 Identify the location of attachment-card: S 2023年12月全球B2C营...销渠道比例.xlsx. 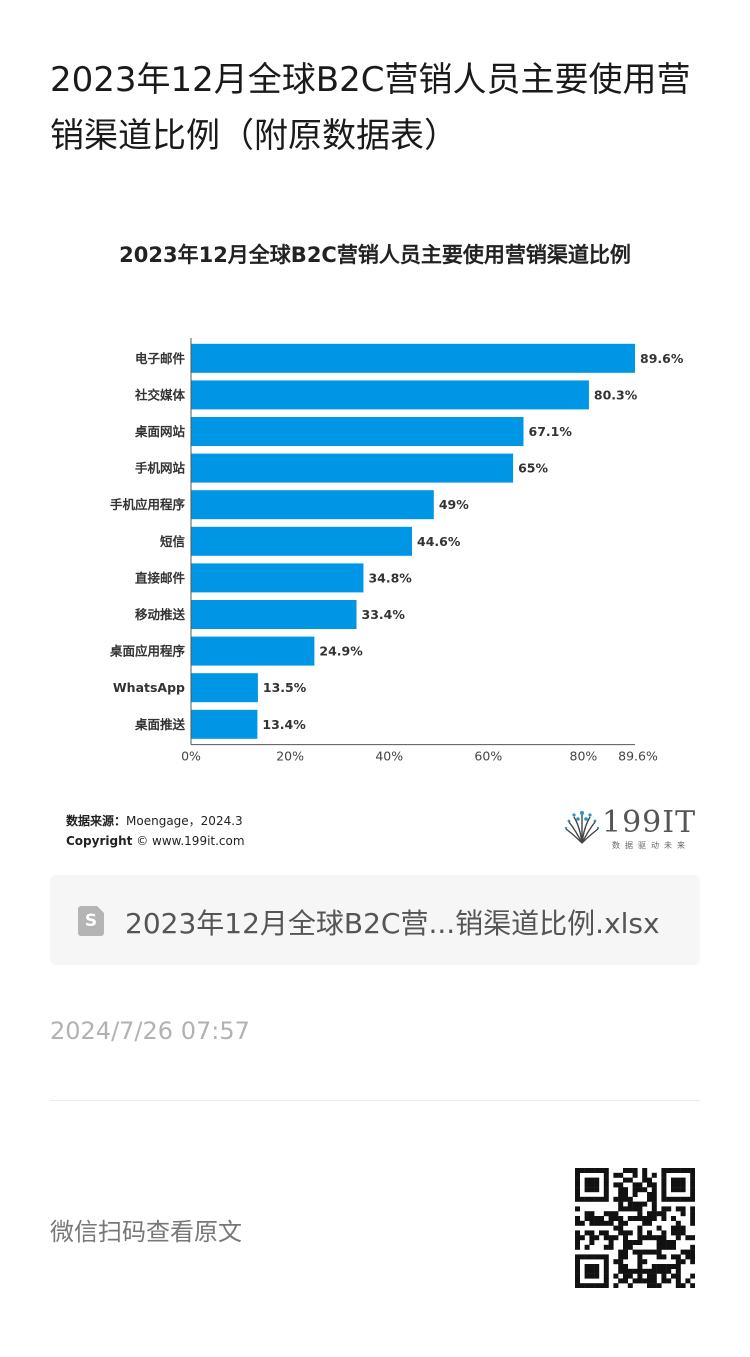
(375, 920).